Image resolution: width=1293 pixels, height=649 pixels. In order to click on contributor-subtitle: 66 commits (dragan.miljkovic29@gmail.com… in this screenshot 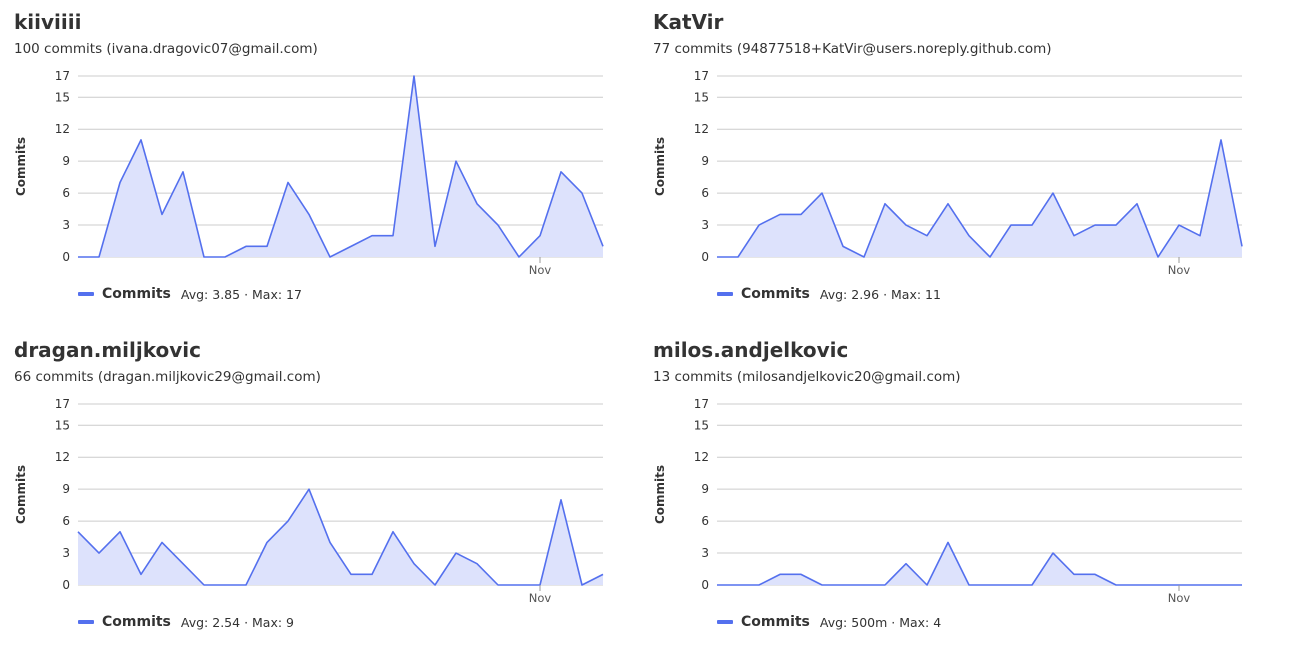, I will do `click(167, 377)`.